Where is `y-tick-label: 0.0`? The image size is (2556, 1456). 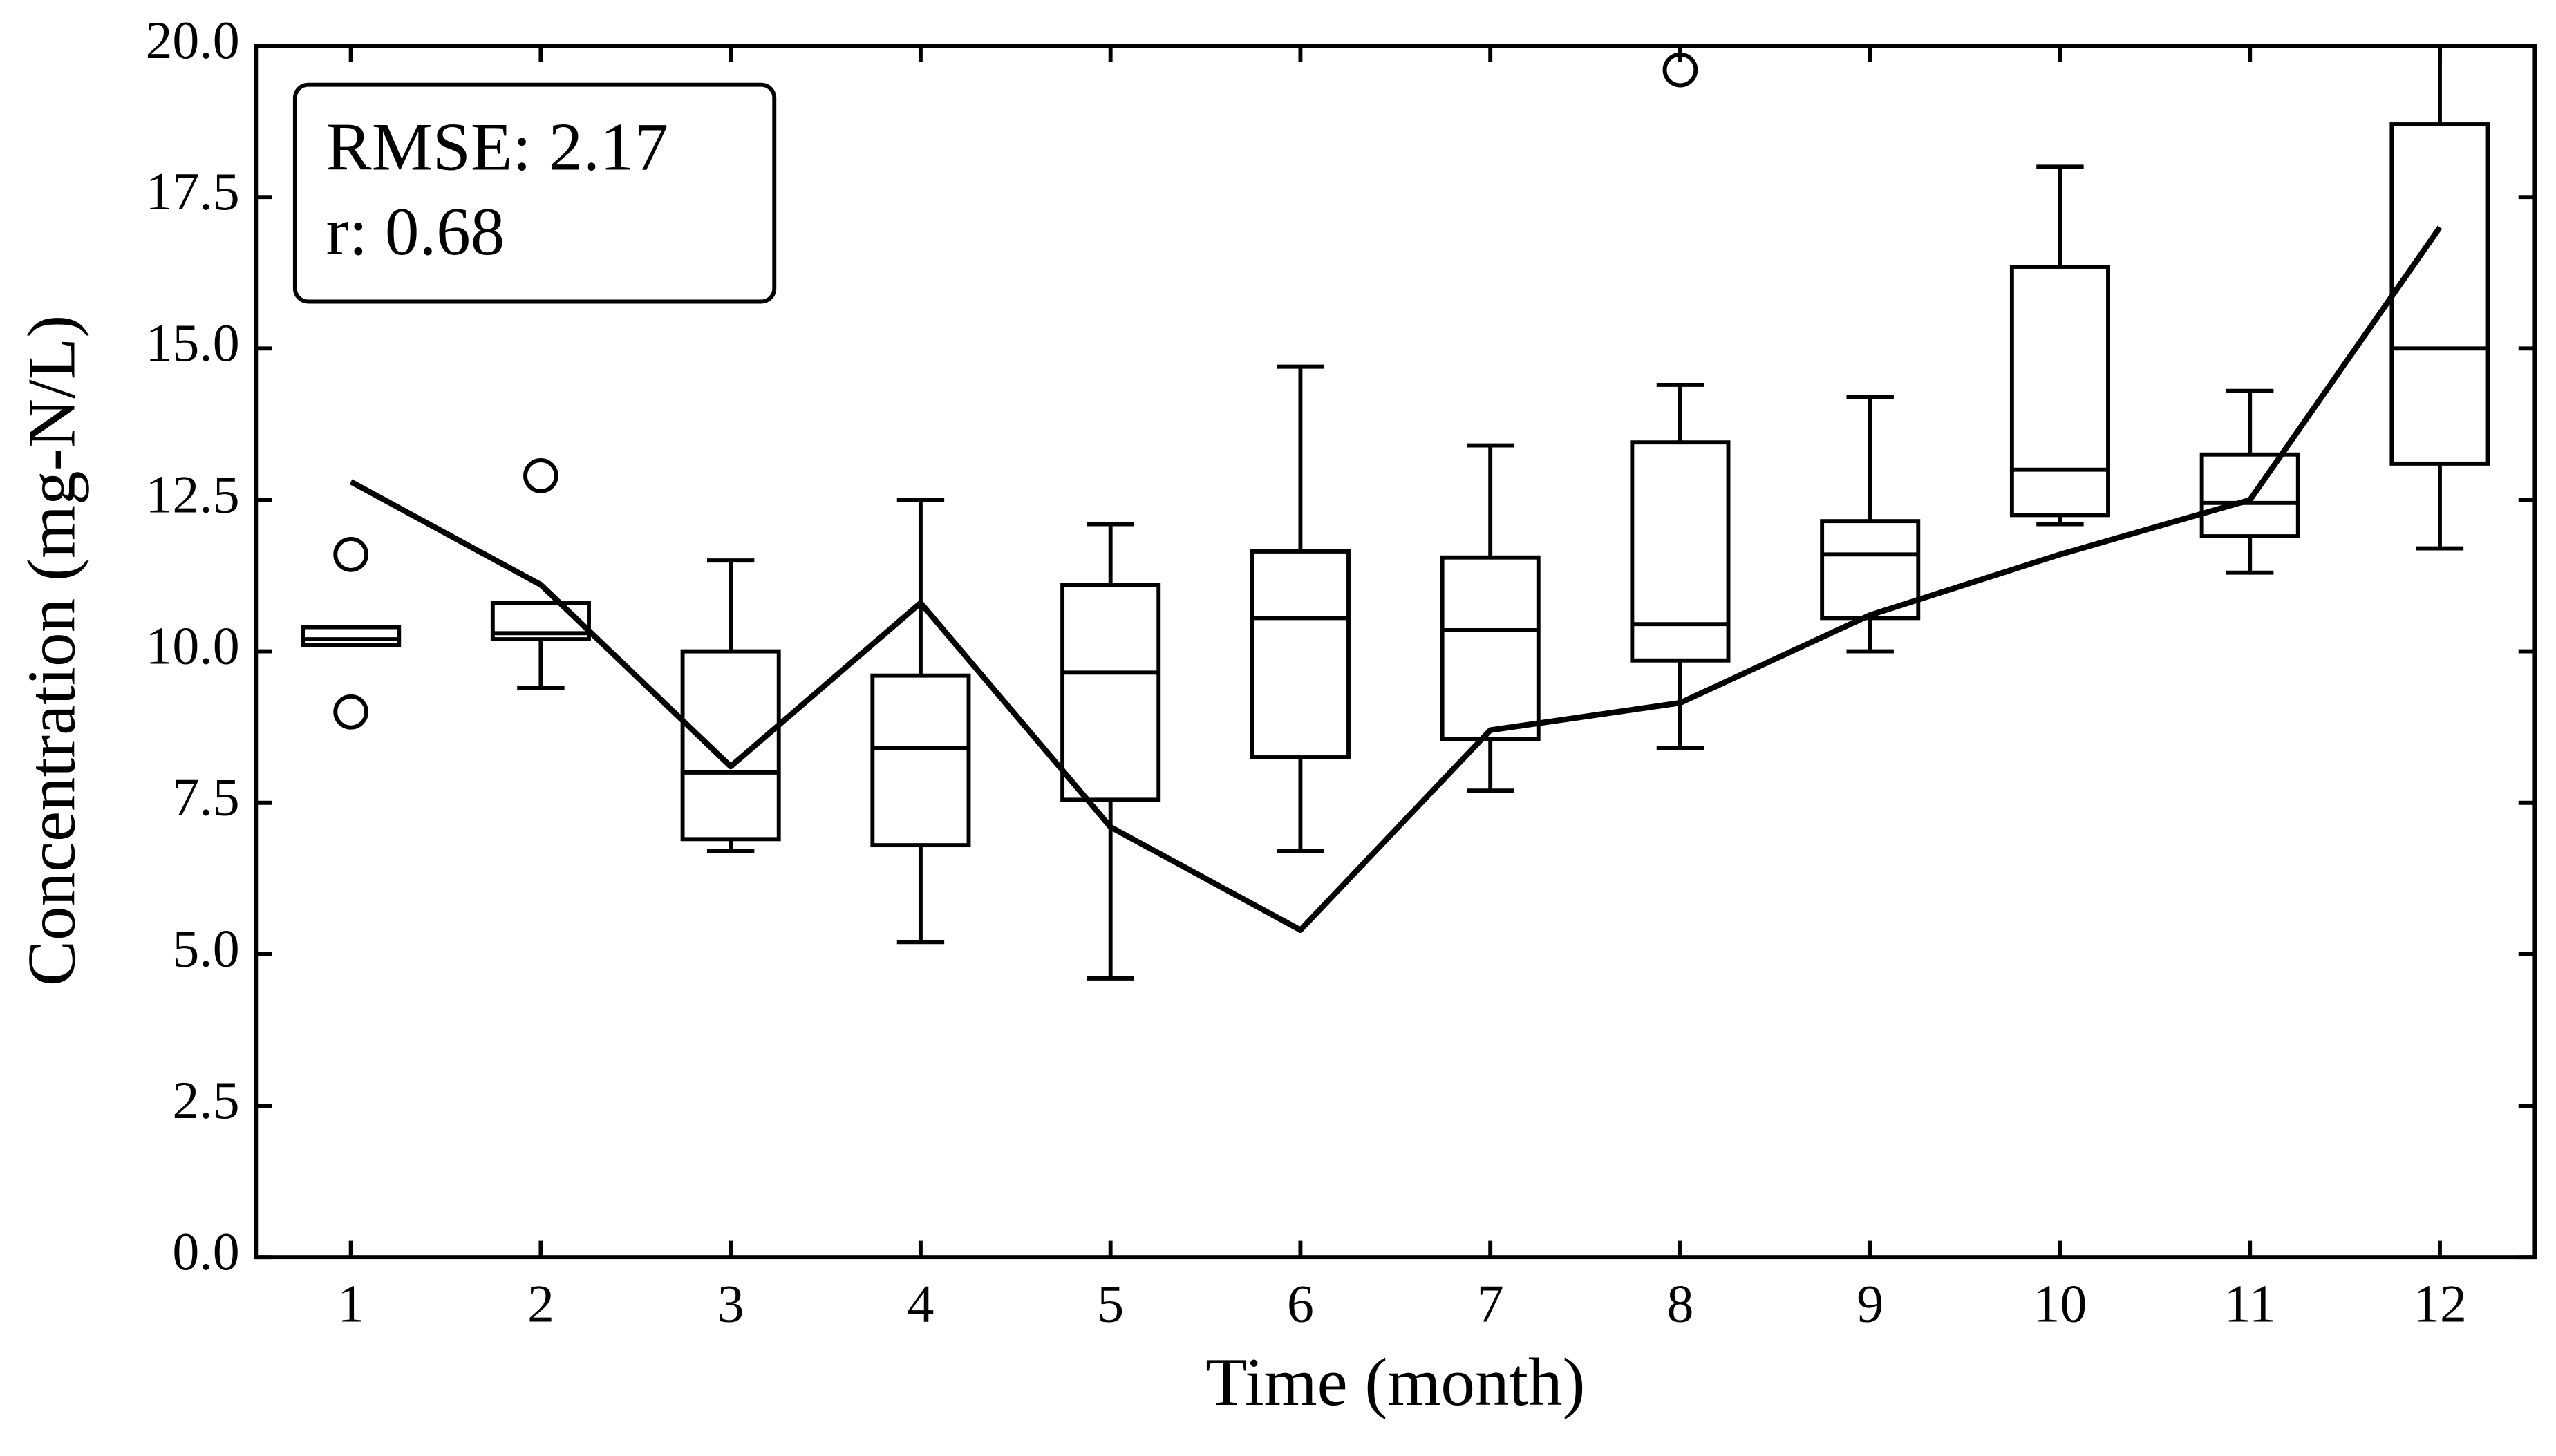 y-tick-label: 0.0 is located at coordinates (205, 1251).